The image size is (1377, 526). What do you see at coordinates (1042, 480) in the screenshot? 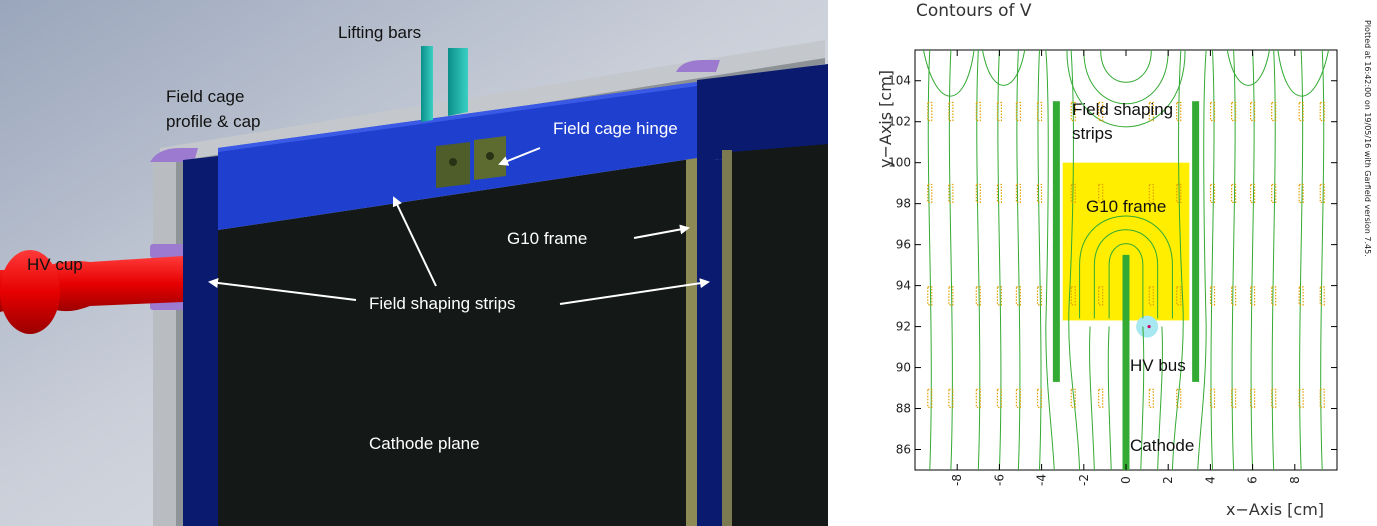
I see `x-tick-label: -4` at bounding box center [1042, 480].